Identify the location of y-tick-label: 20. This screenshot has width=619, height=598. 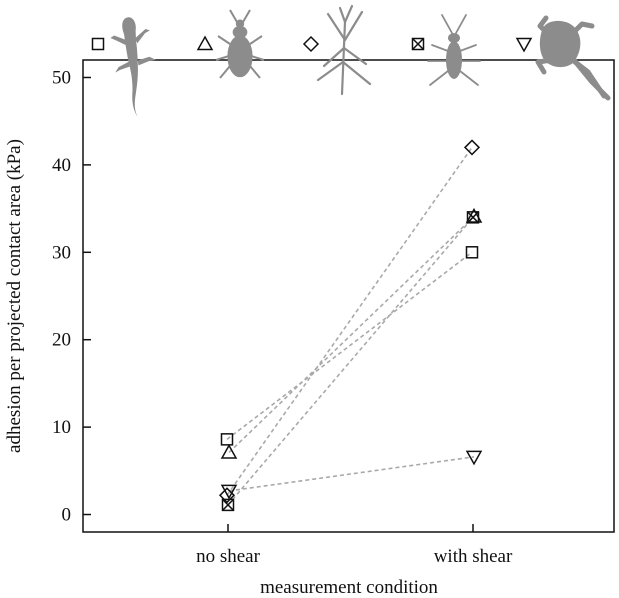
(61, 340).